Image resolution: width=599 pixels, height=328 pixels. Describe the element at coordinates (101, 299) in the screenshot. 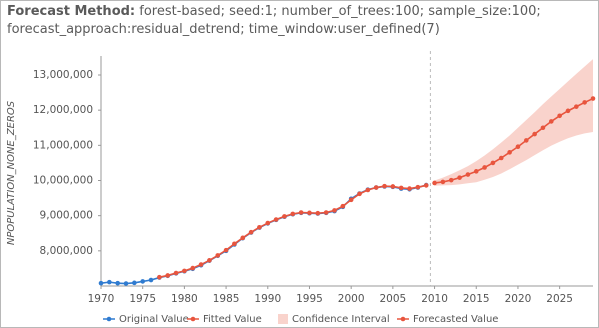

I see `x-tick-label: 1970` at that location.